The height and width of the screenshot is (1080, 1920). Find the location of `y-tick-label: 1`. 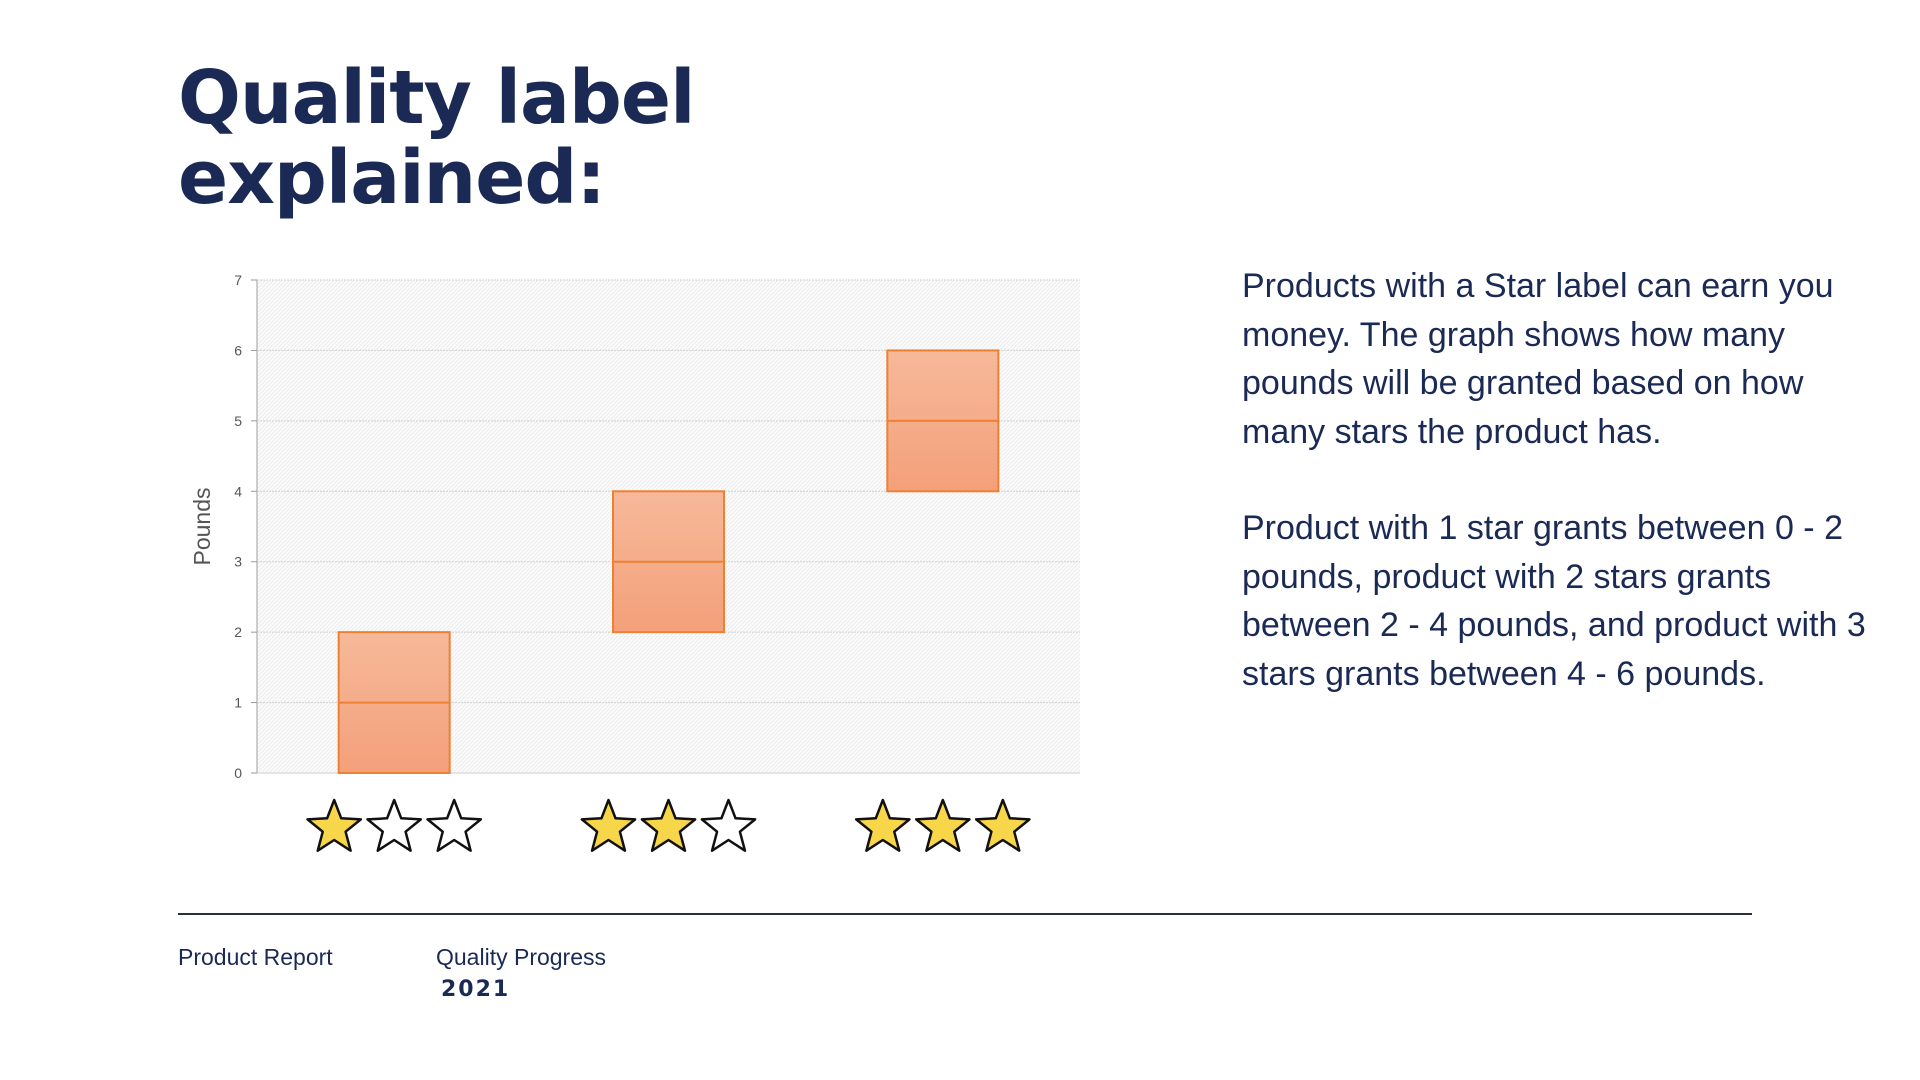

y-tick-label: 1 is located at coordinates (238, 703).